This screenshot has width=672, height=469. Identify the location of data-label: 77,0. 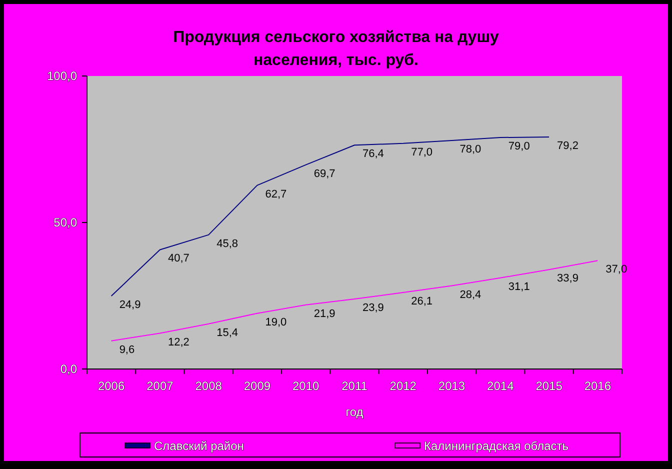
(422, 152).